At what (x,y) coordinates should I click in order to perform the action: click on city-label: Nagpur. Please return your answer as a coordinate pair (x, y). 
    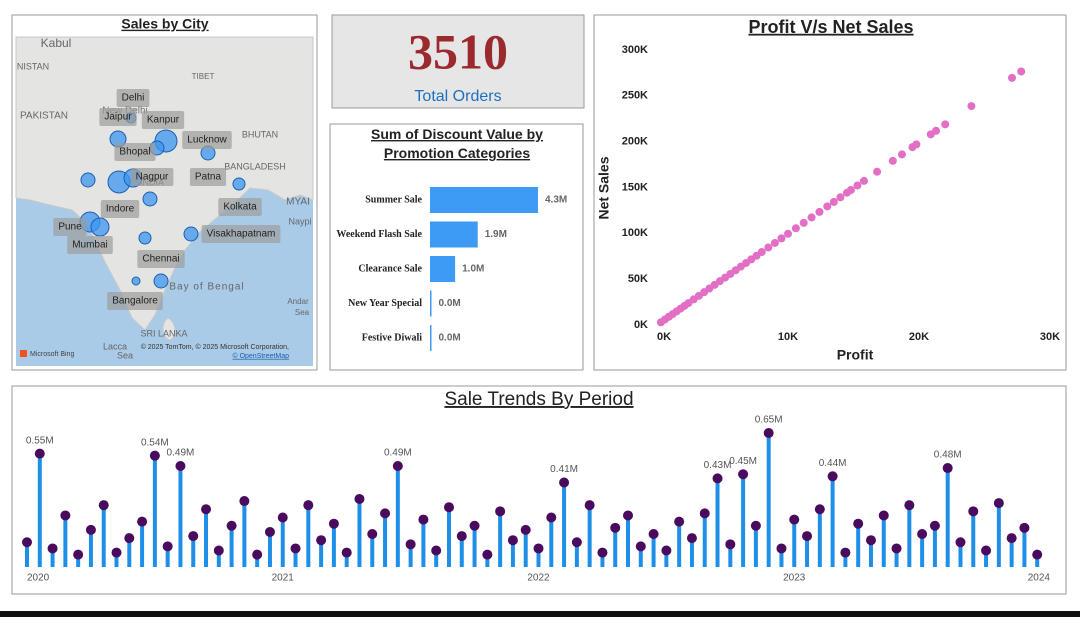
    Looking at the image, I should click on (152, 177).